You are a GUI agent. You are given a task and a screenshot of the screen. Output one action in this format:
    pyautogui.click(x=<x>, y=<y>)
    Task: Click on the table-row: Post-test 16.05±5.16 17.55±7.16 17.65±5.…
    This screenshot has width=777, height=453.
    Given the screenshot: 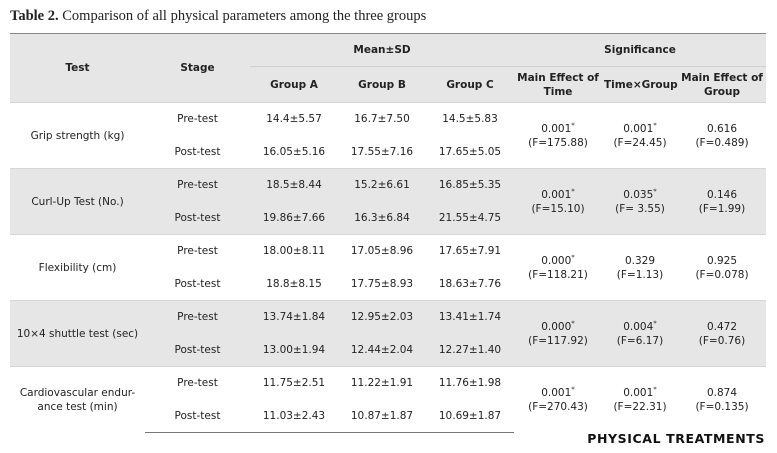 What is the action you would take?
    pyautogui.click(x=388, y=152)
    